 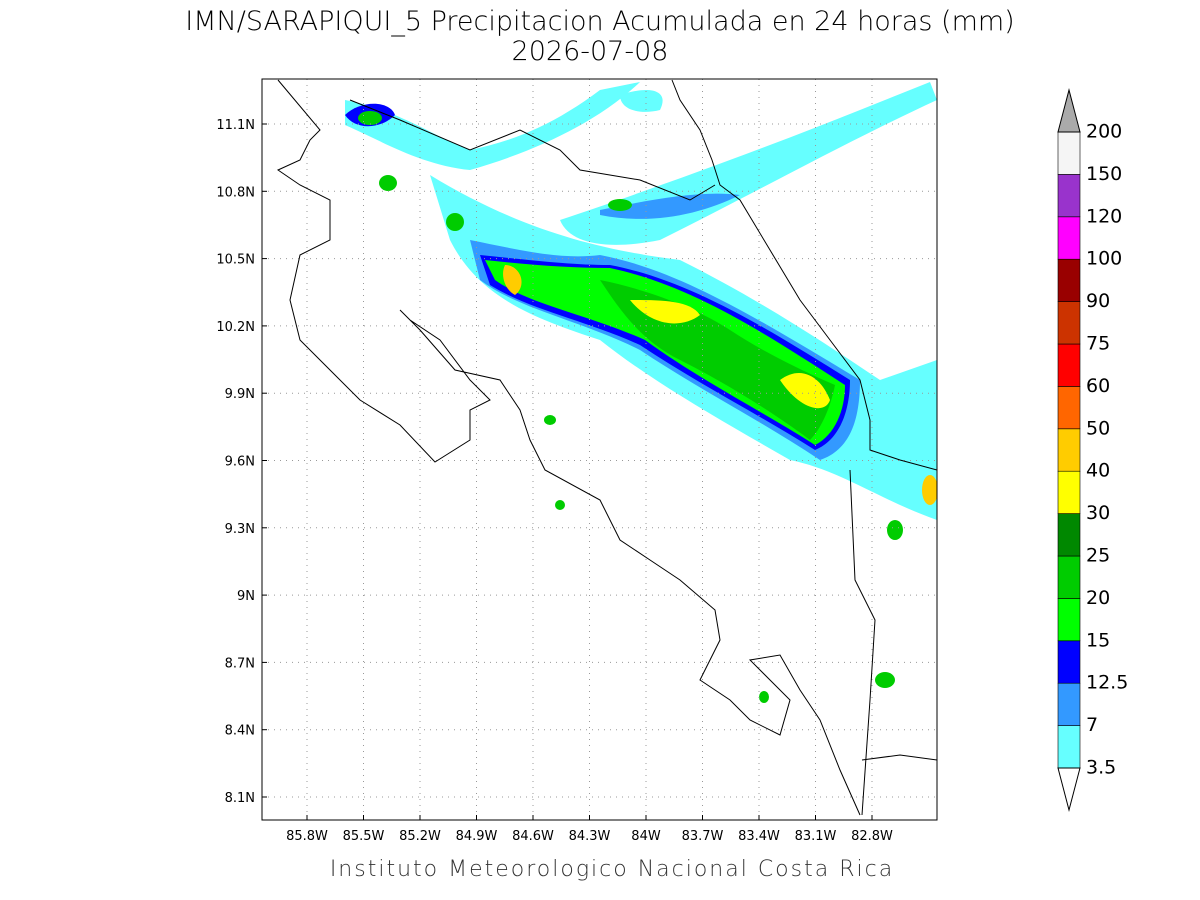 What do you see at coordinates (759, 836) in the screenshot?
I see `lon-label: 83.4W` at bounding box center [759, 836].